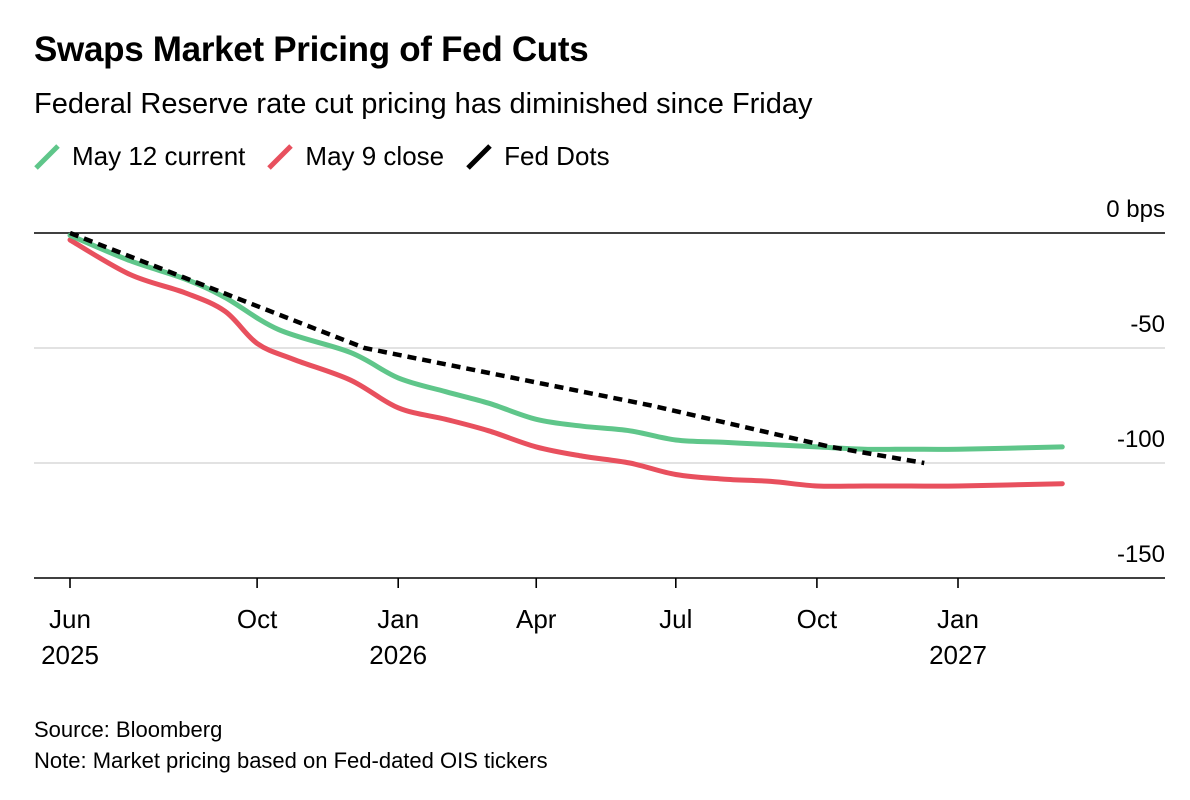 The width and height of the screenshot is (1190, 800). I want to click on x-tick-sublabel-6: 2027, so click(958, 655).